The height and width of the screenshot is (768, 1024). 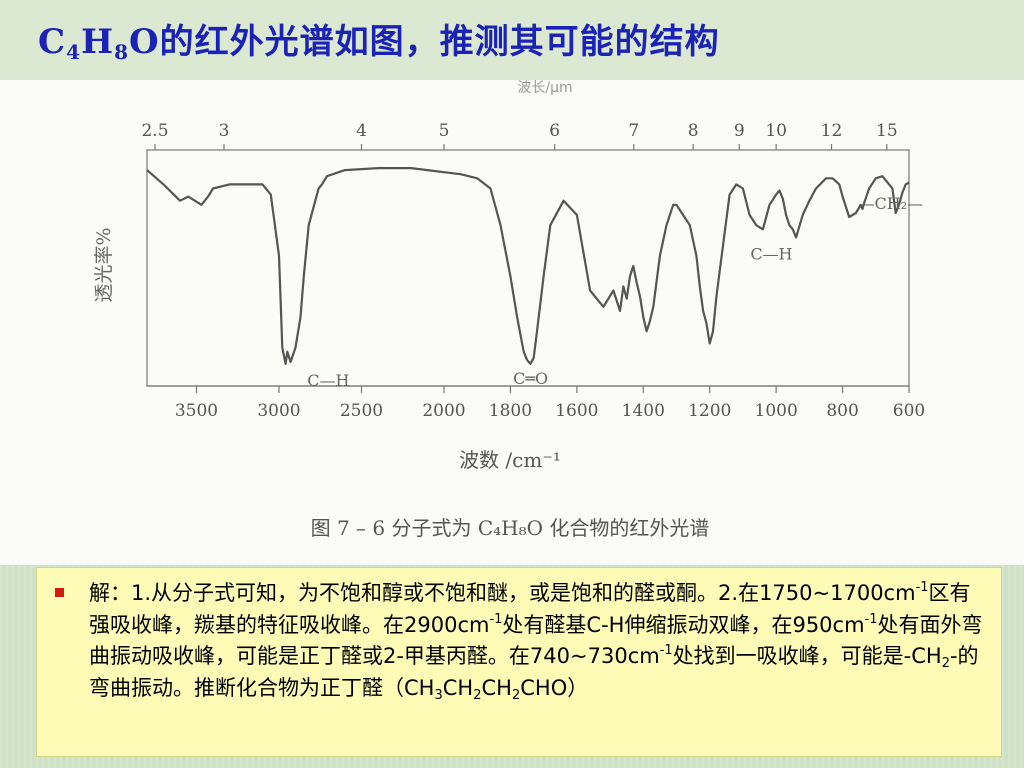 I want to click on top-tick-label: 5, so click(x=444, y=131).